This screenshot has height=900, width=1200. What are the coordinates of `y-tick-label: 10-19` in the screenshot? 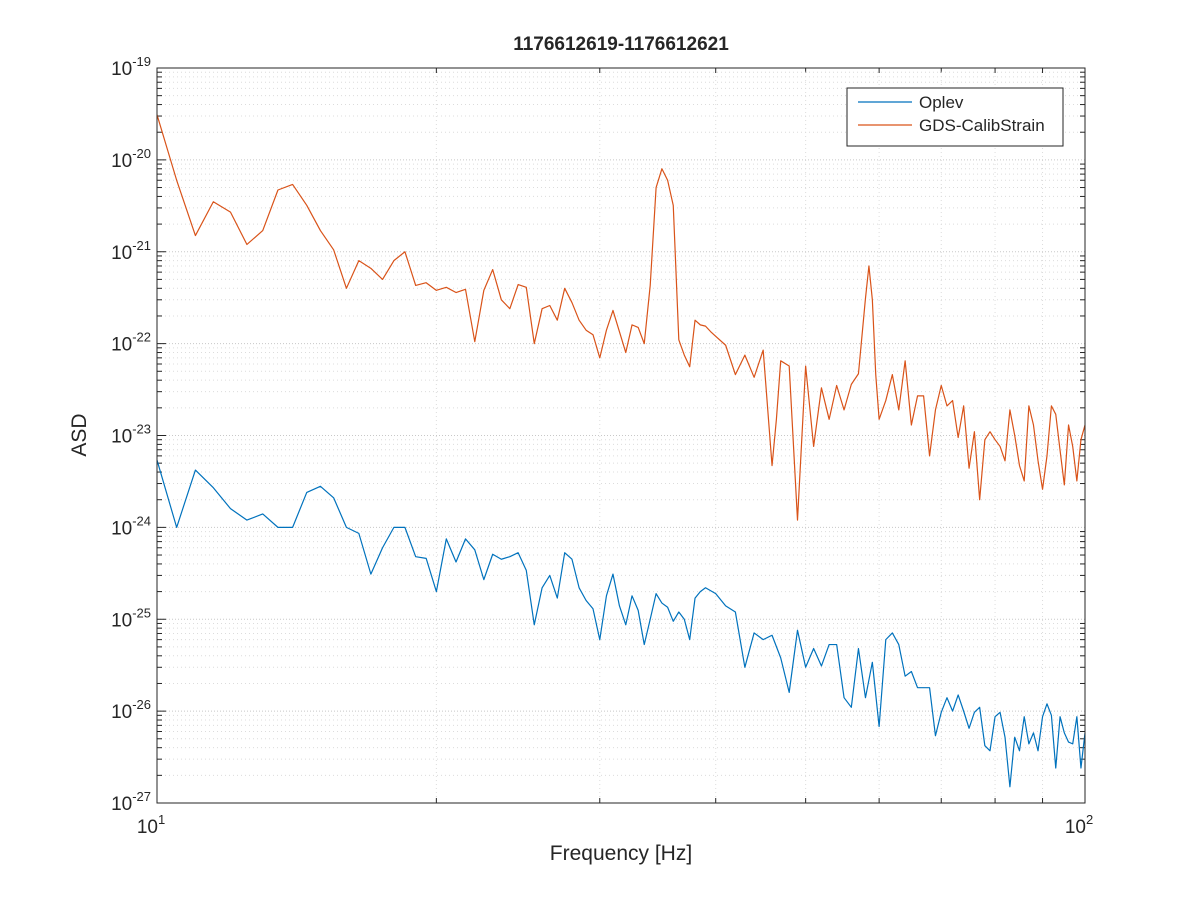 It's located at (131, 67).